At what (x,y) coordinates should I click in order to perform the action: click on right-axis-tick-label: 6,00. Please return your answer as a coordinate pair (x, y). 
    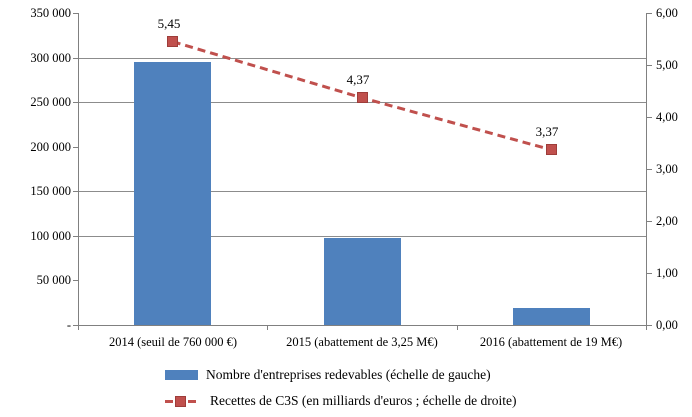
    Looking at the image, I should click on (667, 13).